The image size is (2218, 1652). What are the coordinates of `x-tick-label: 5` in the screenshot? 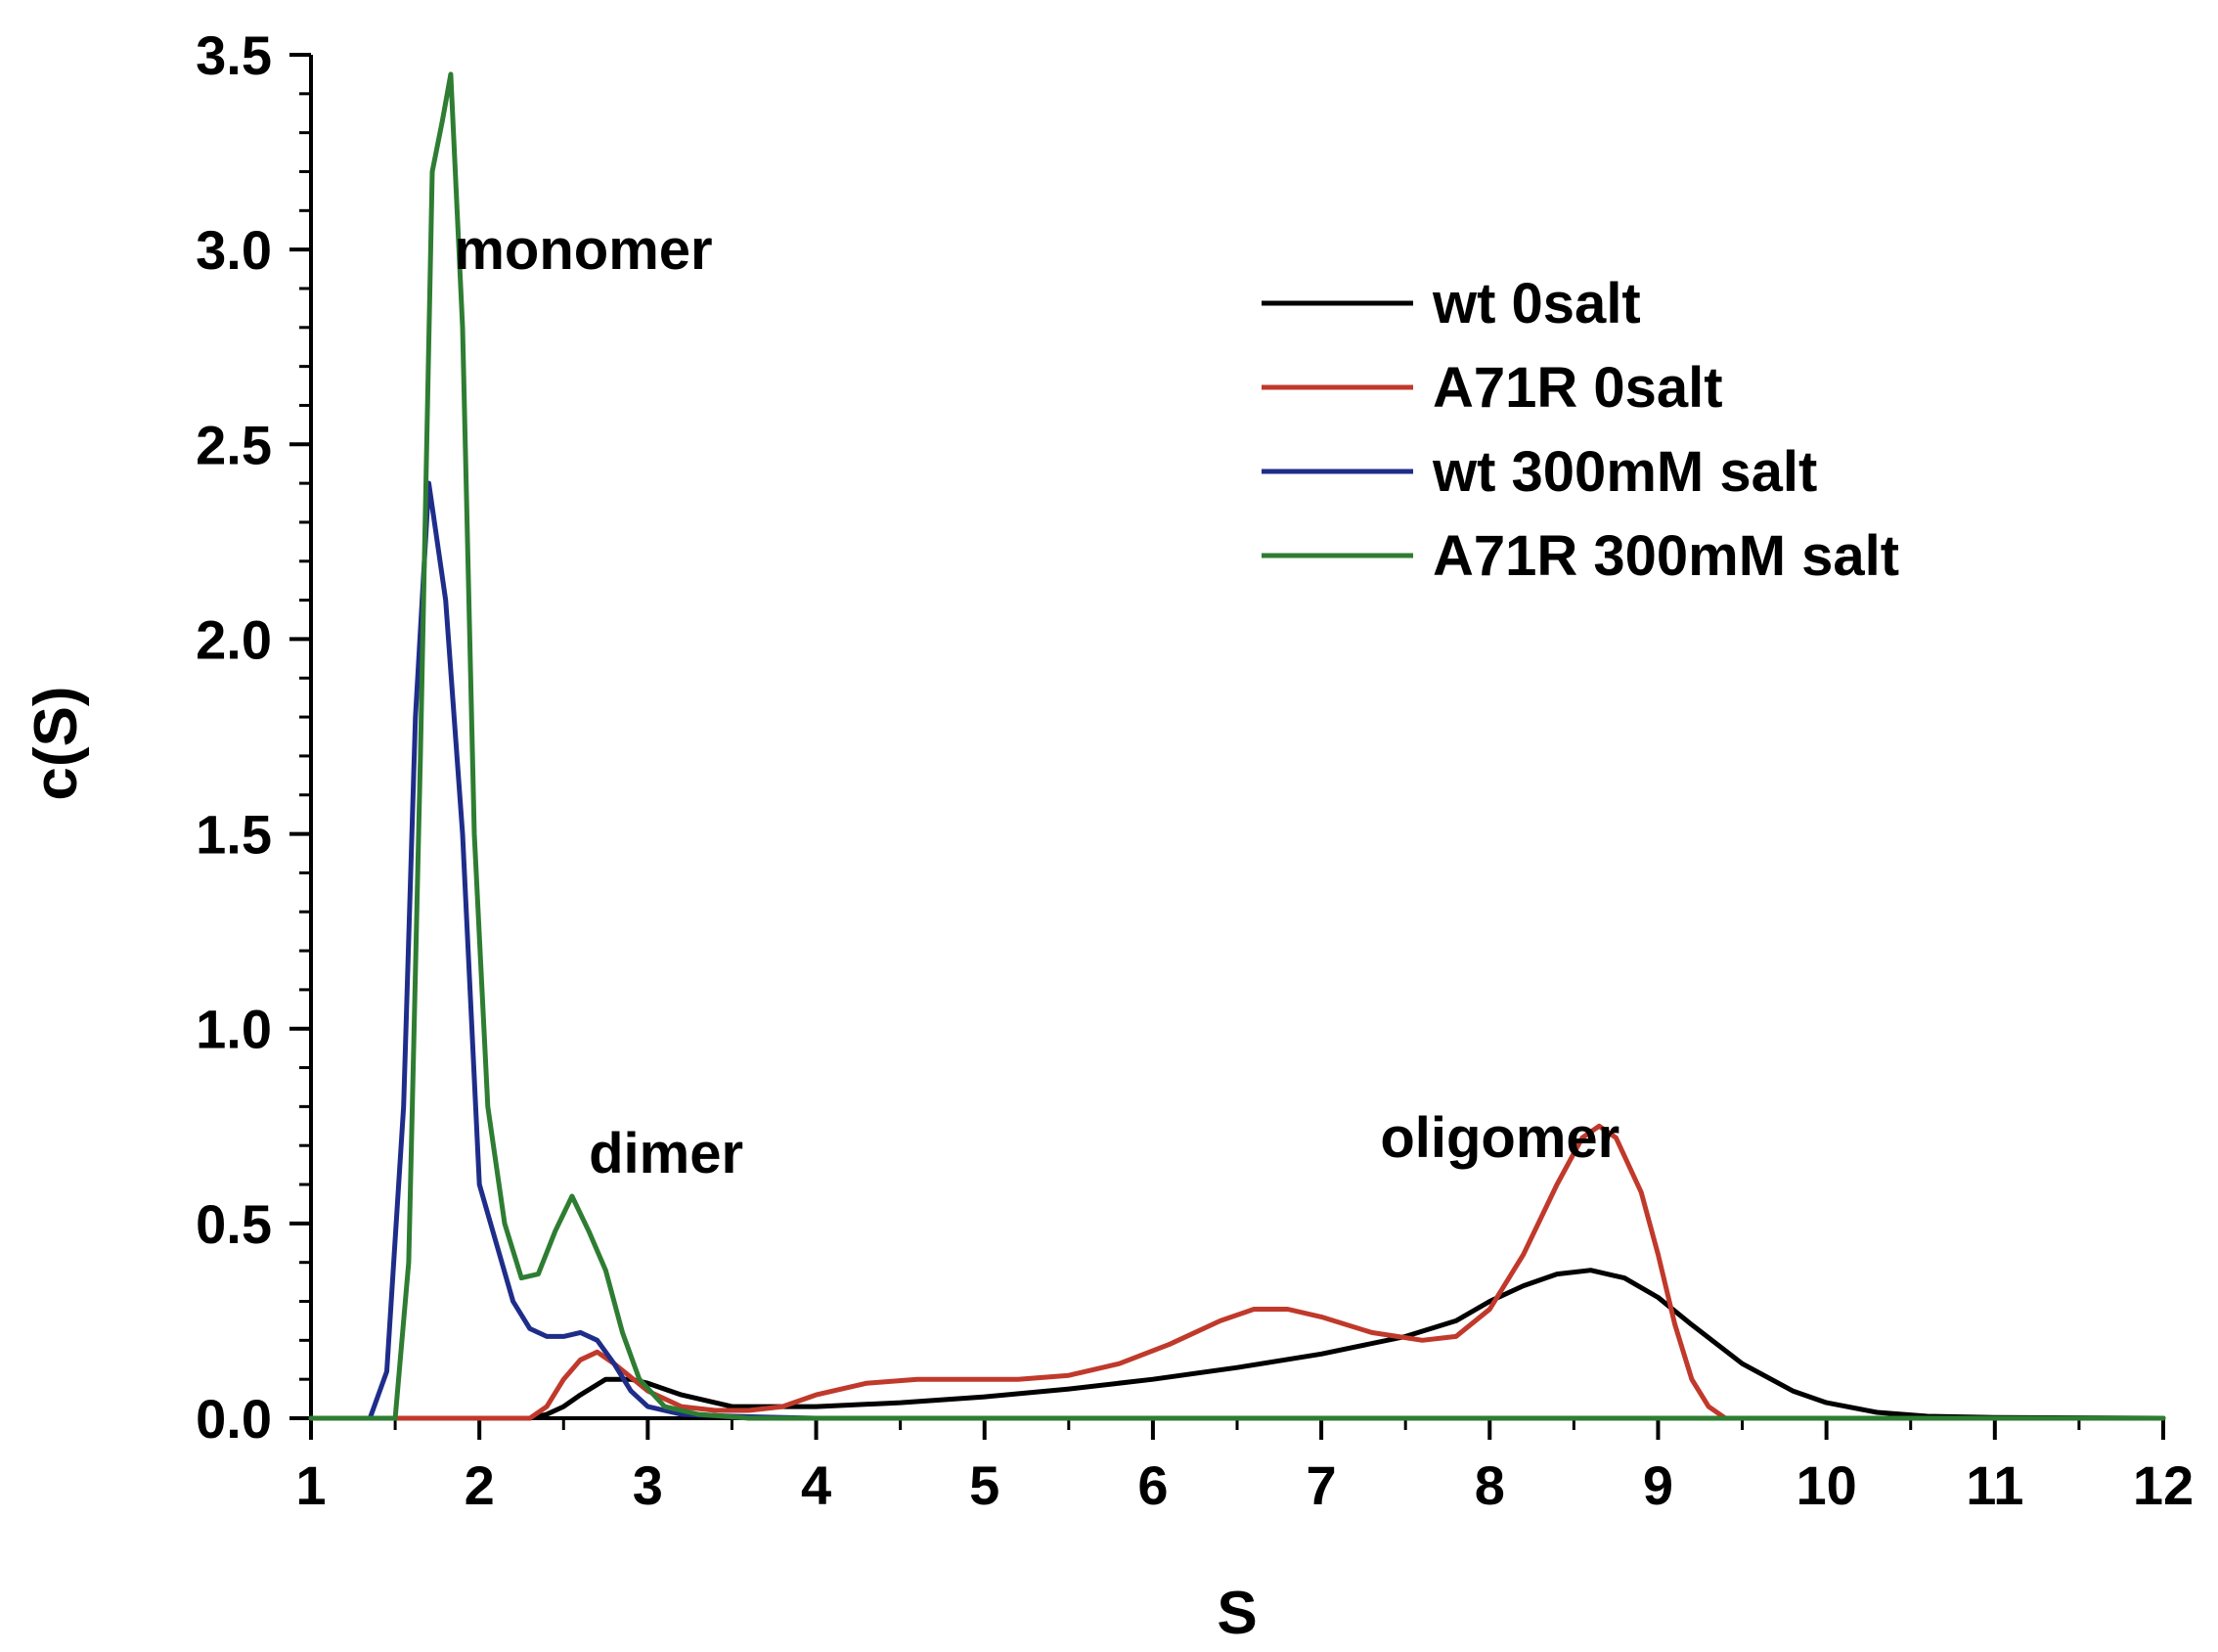 It's located at (984, 1485).